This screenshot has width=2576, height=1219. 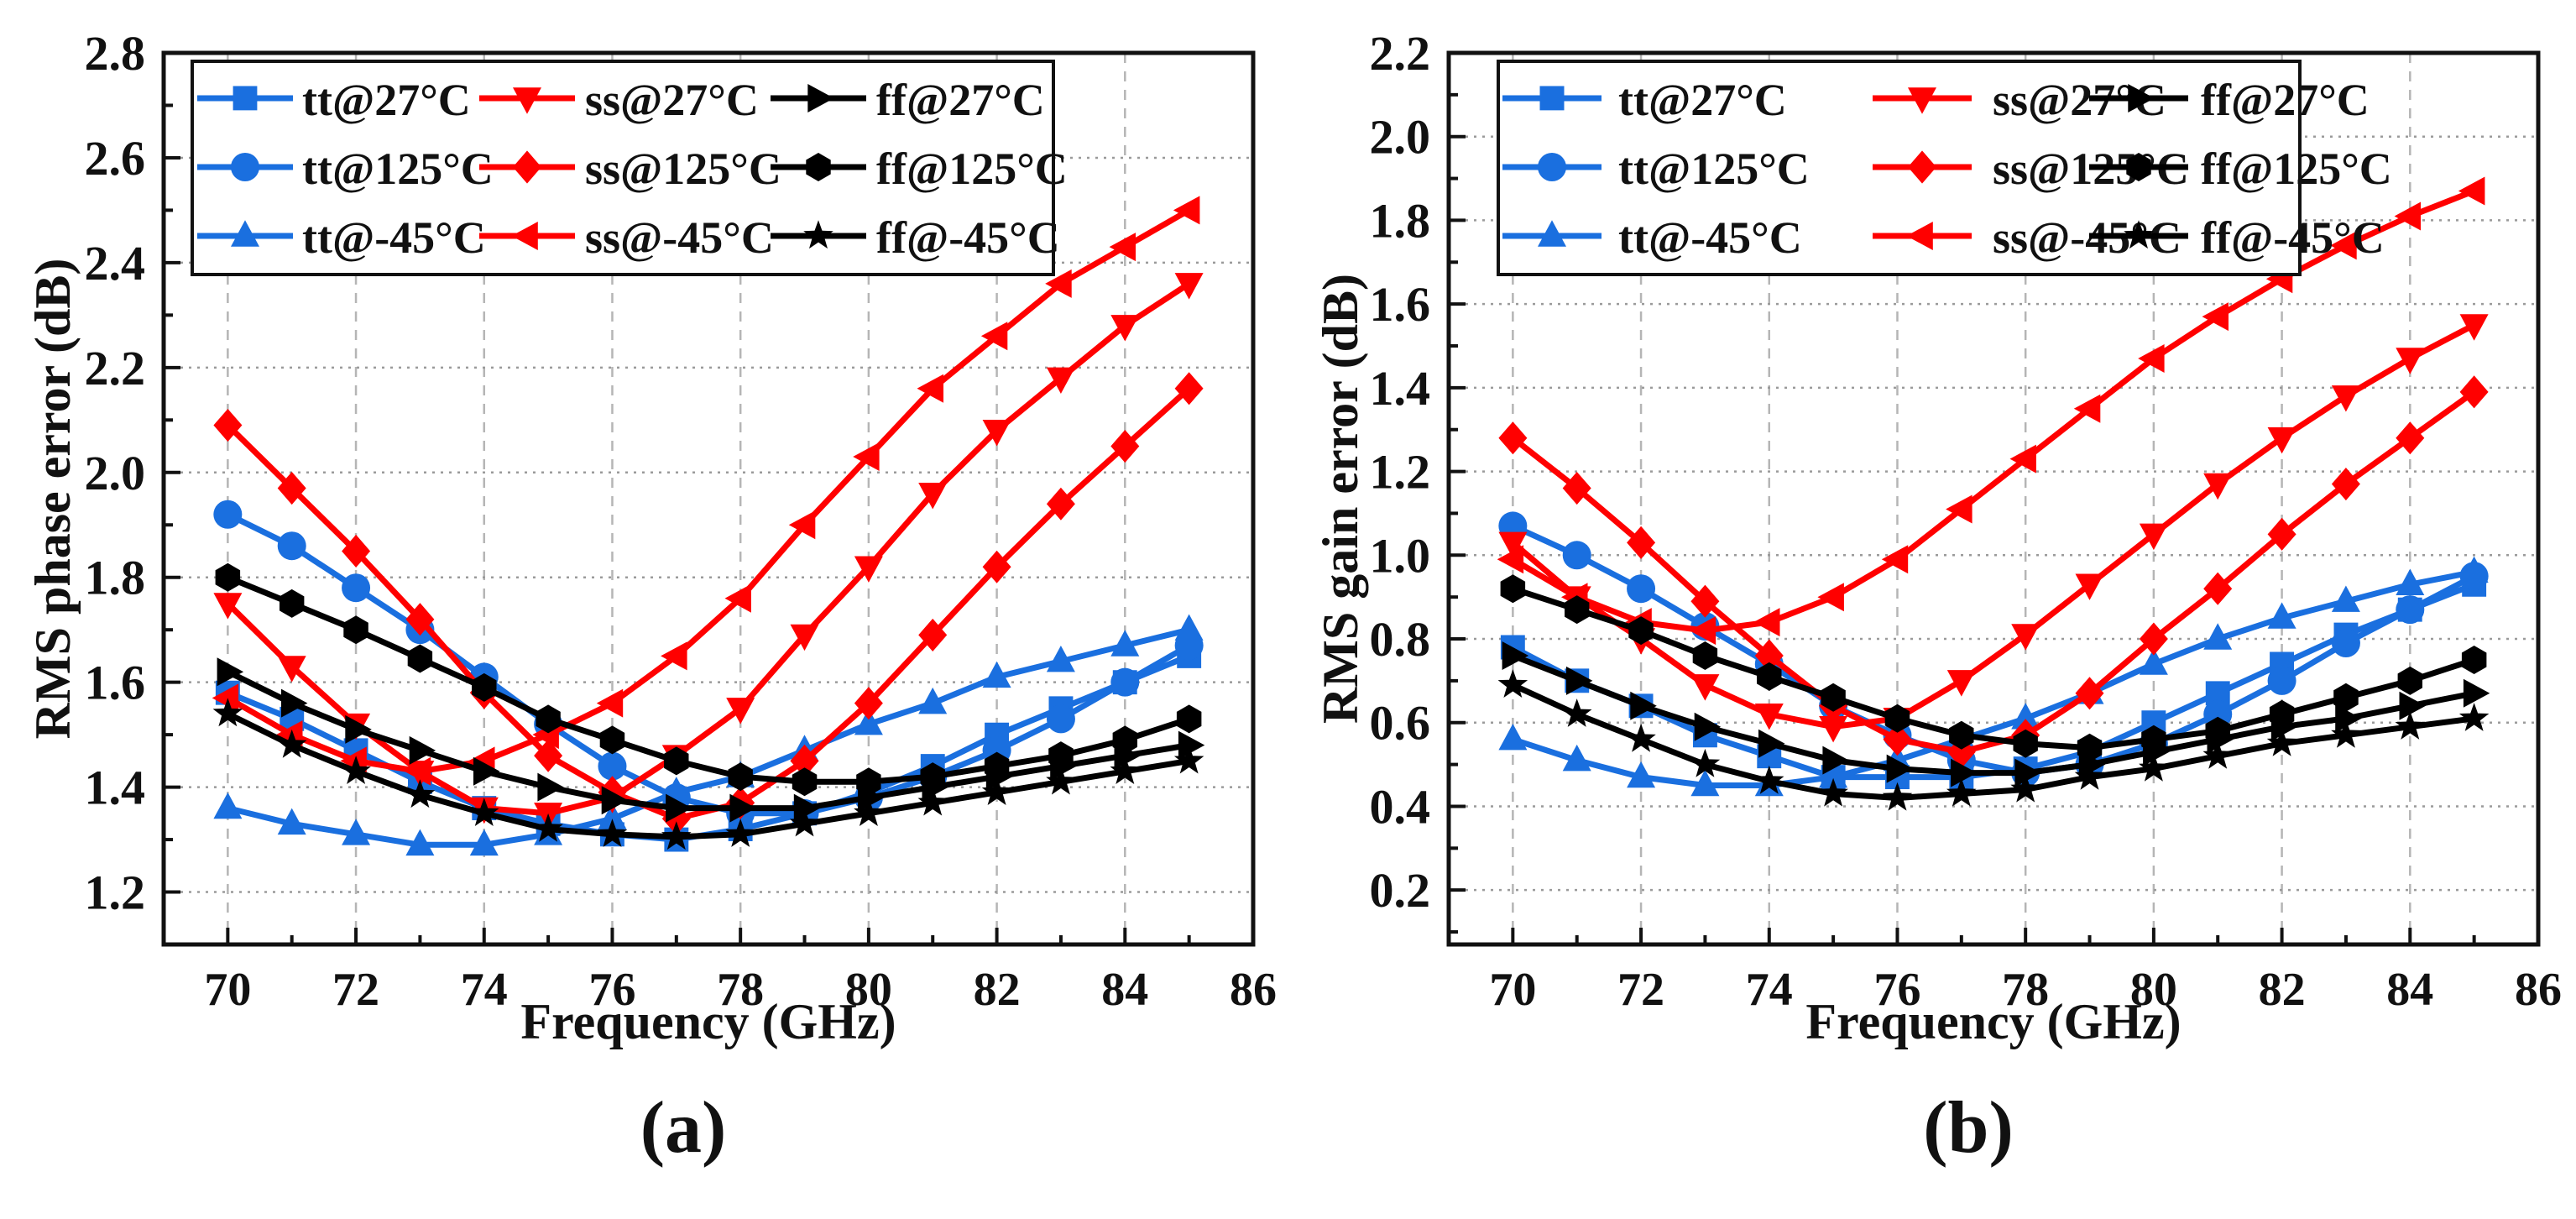 I want to click on legend-box, so click(x=623, y=168).